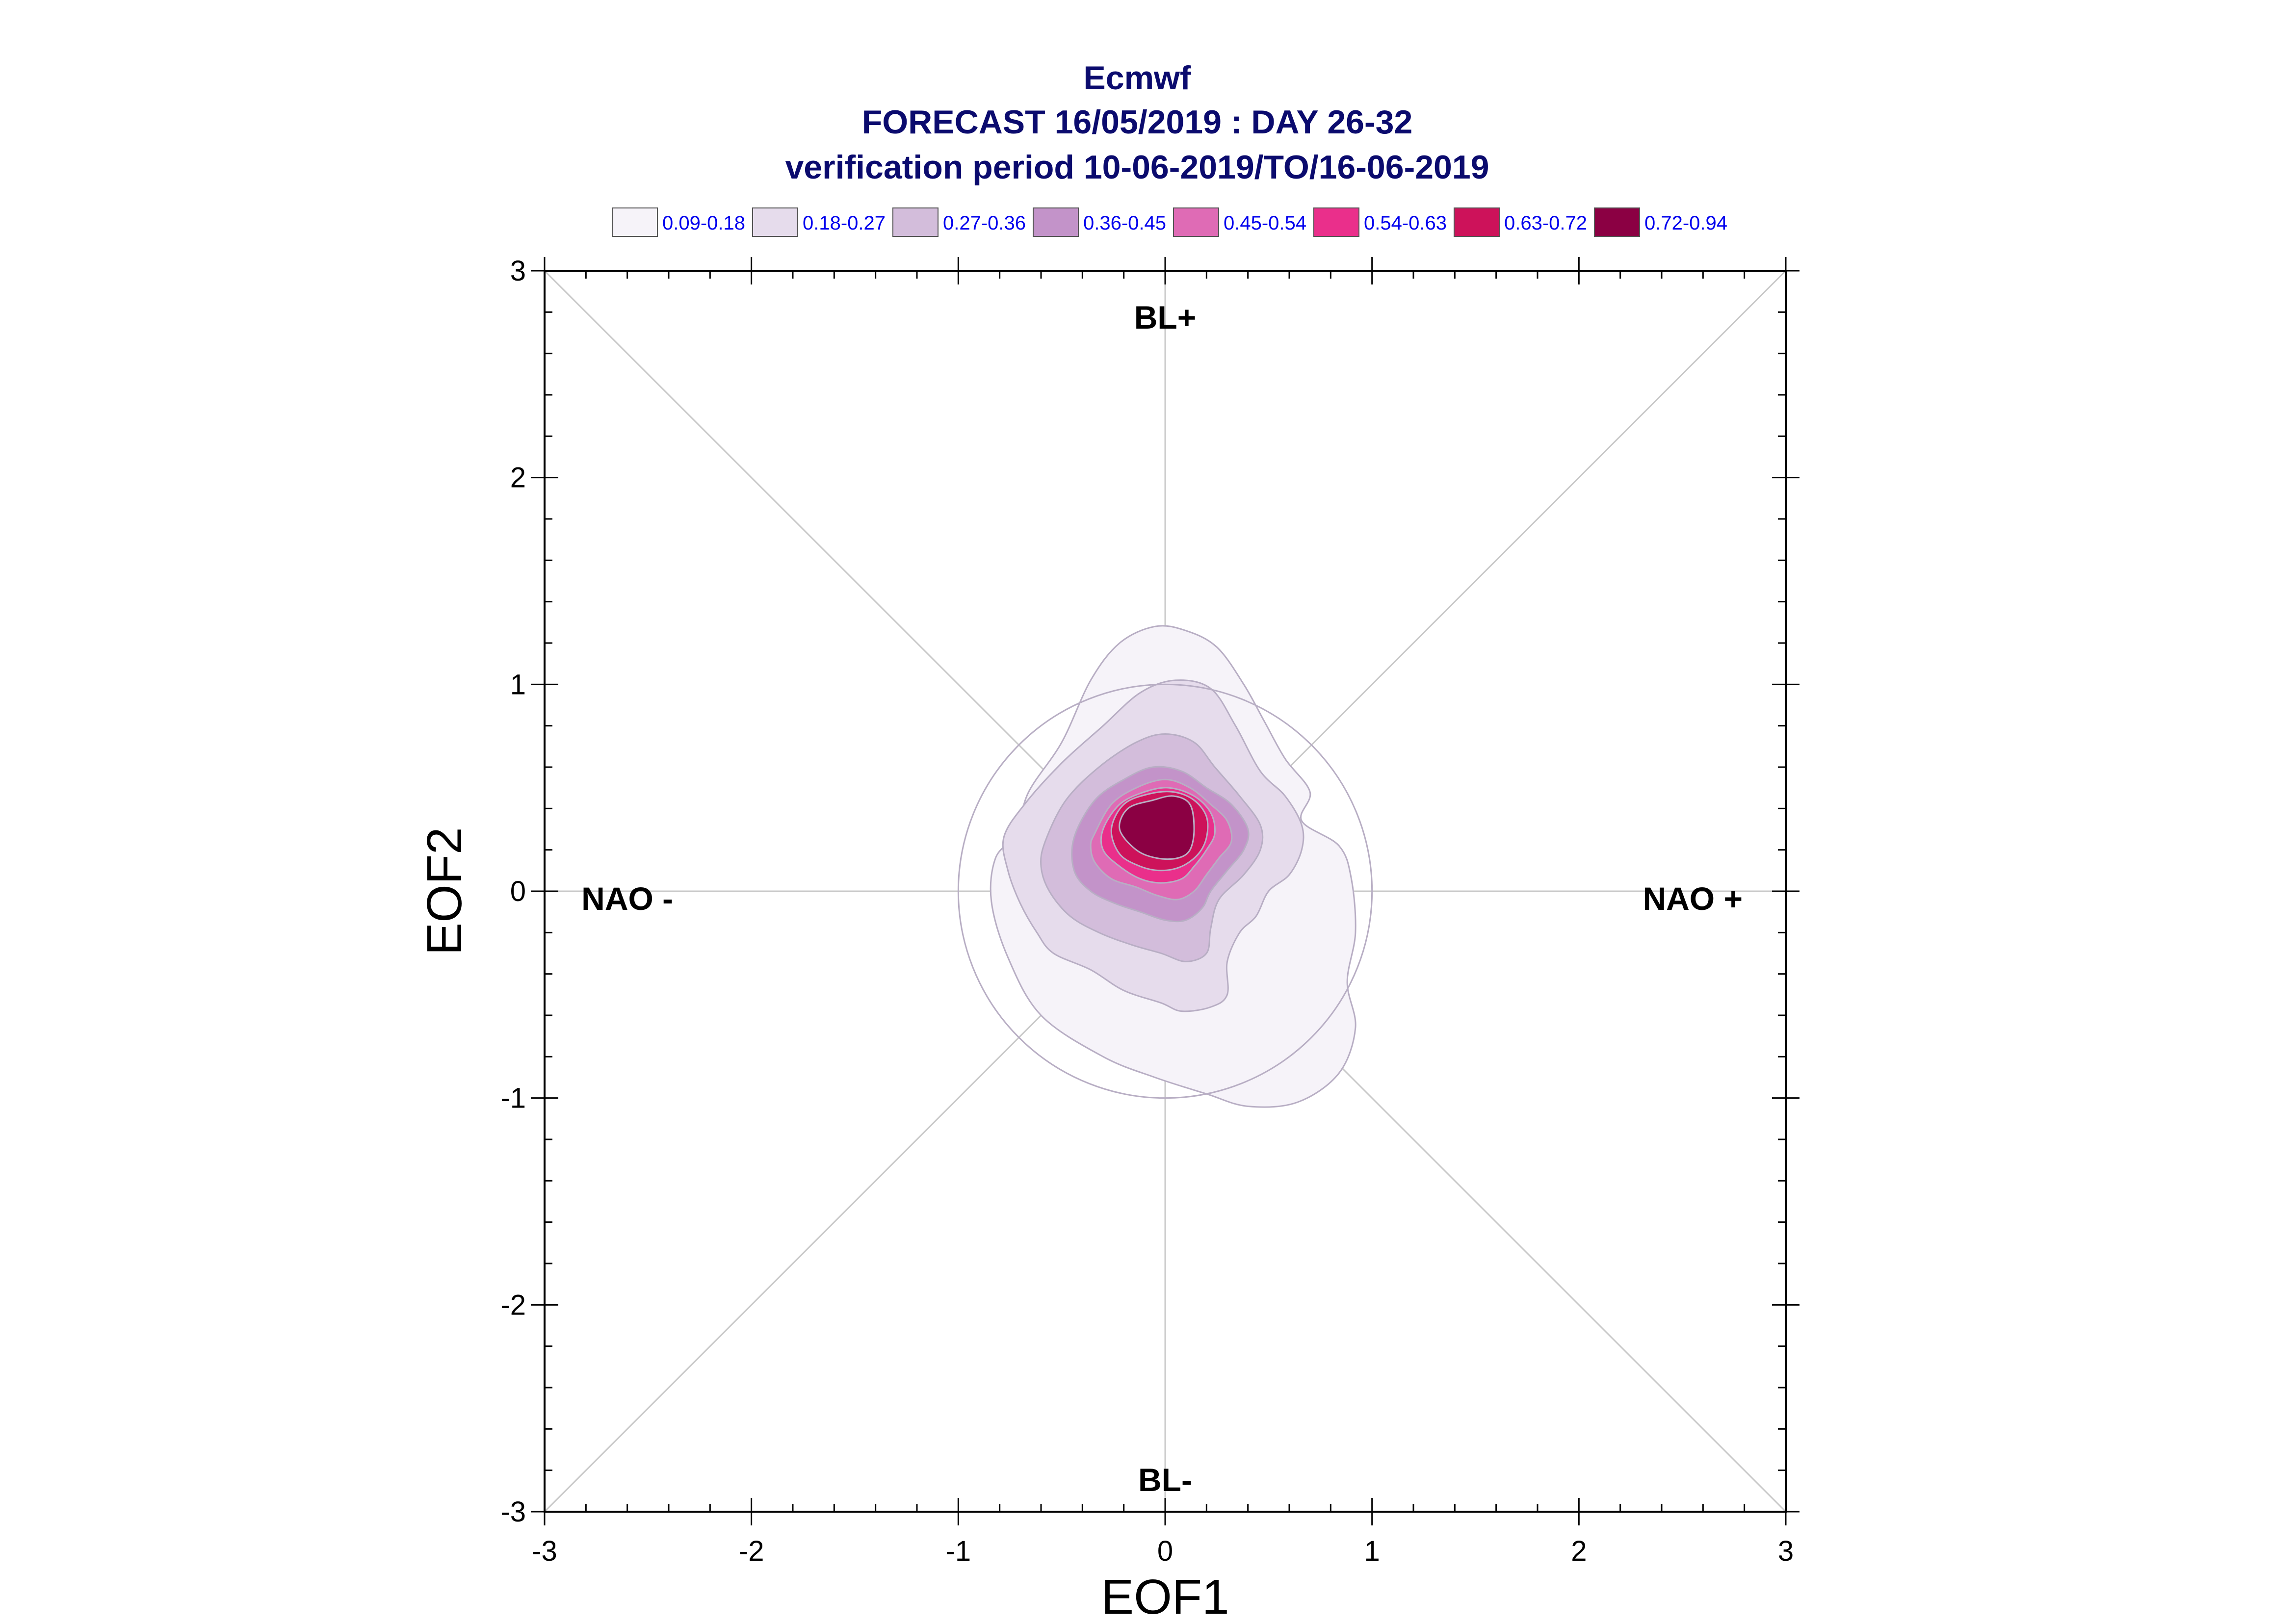 The height and width of the screenshot is (1624, 2295). I want to click on legend-label: 0.45-0.54, so click(1265, 223).